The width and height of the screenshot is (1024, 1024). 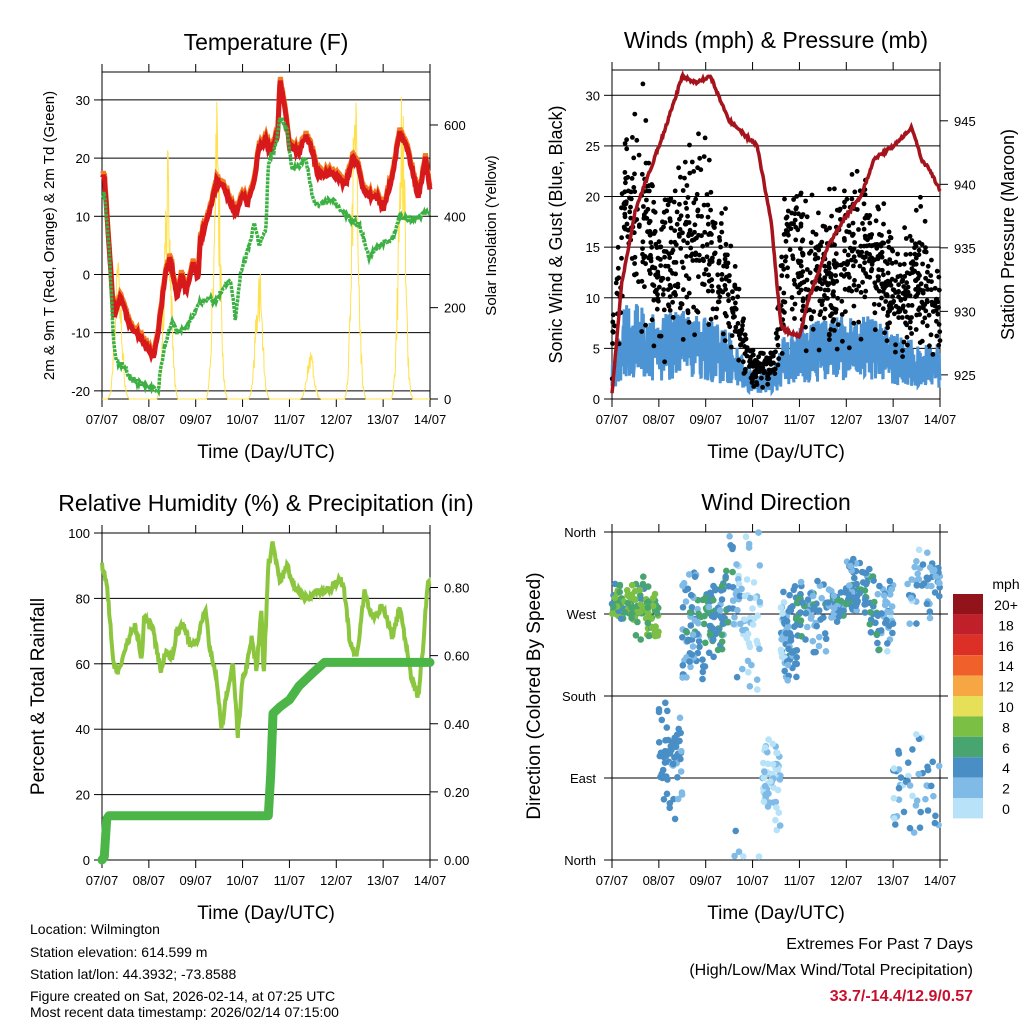 What do you see at coordinates (583, 778) in the screenshot?
I see `y-tick-label: East` at bounding box center [583, 778].